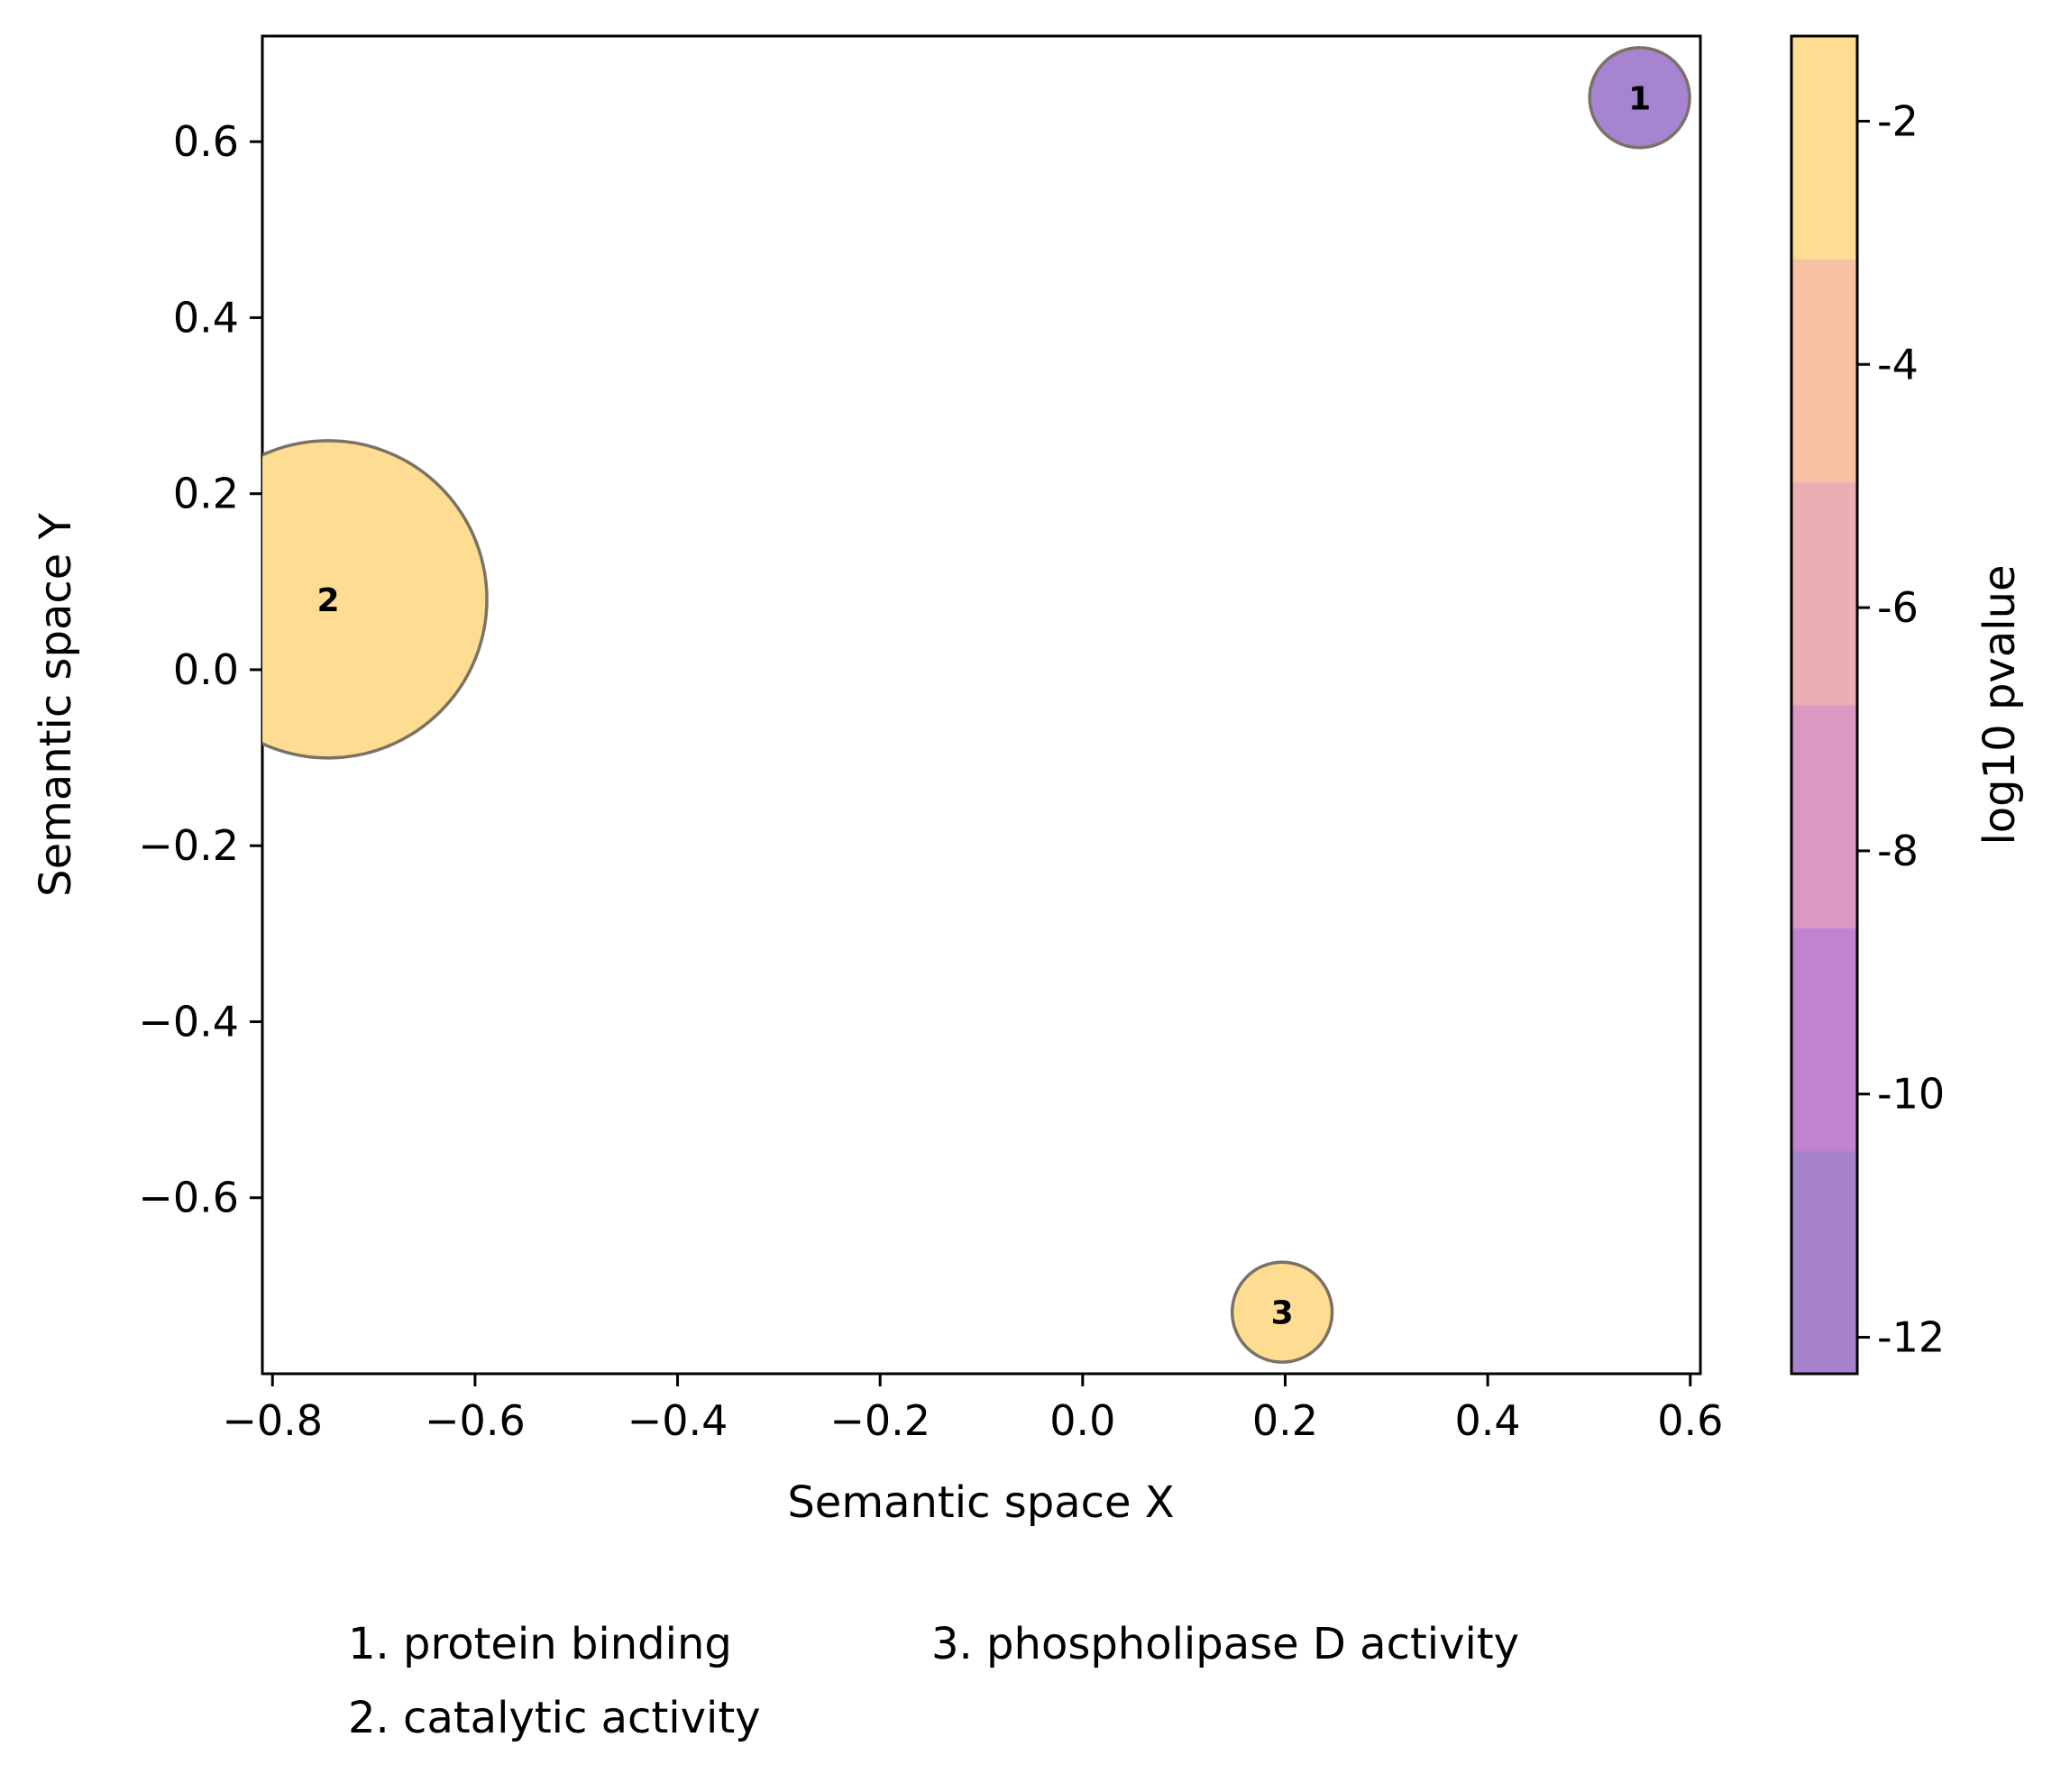  Describe the element at coordinates (206, 669) in the screenshot. I see `y-tick-label: 0.0` at that location.